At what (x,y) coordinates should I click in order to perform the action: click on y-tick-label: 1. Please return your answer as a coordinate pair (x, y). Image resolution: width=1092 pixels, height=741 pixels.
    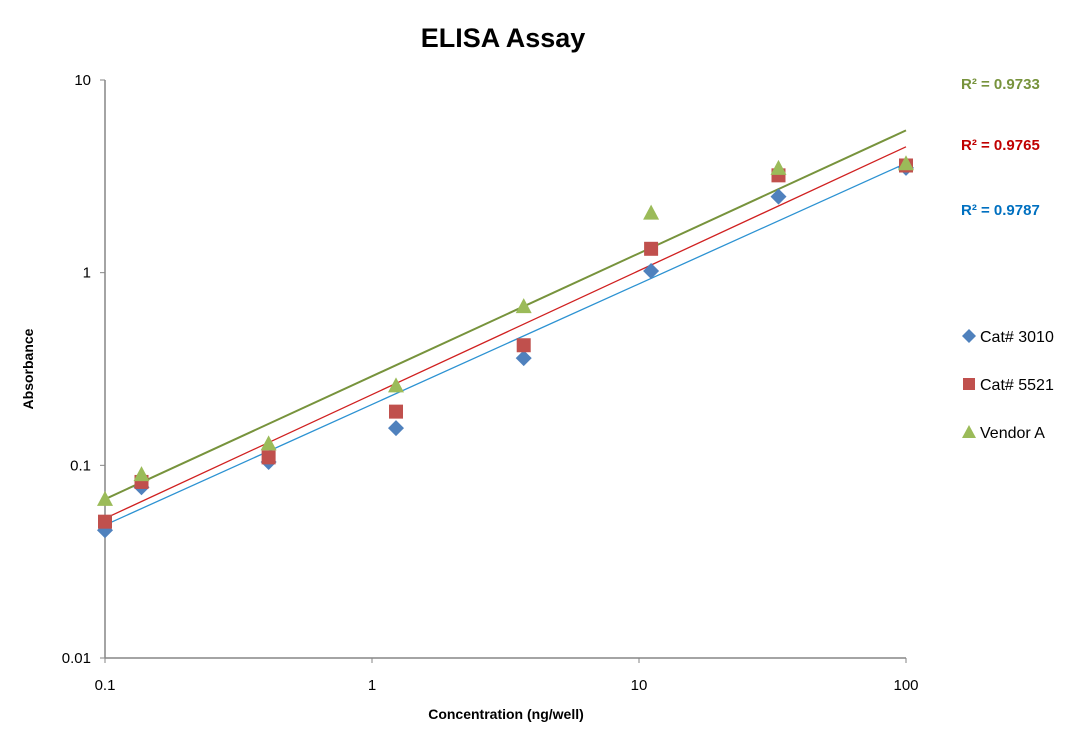
    Looking at the image, I should click on (87, 273).